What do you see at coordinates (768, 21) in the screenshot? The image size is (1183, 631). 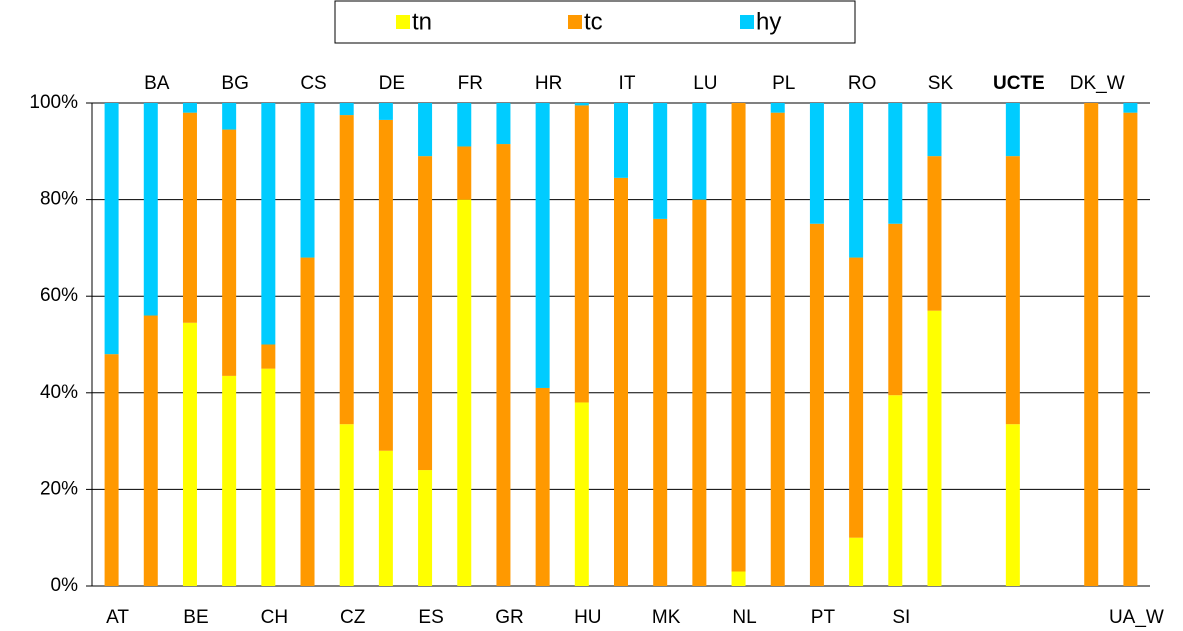 I see `legend-label: hy` at bounding box center [768, 21].